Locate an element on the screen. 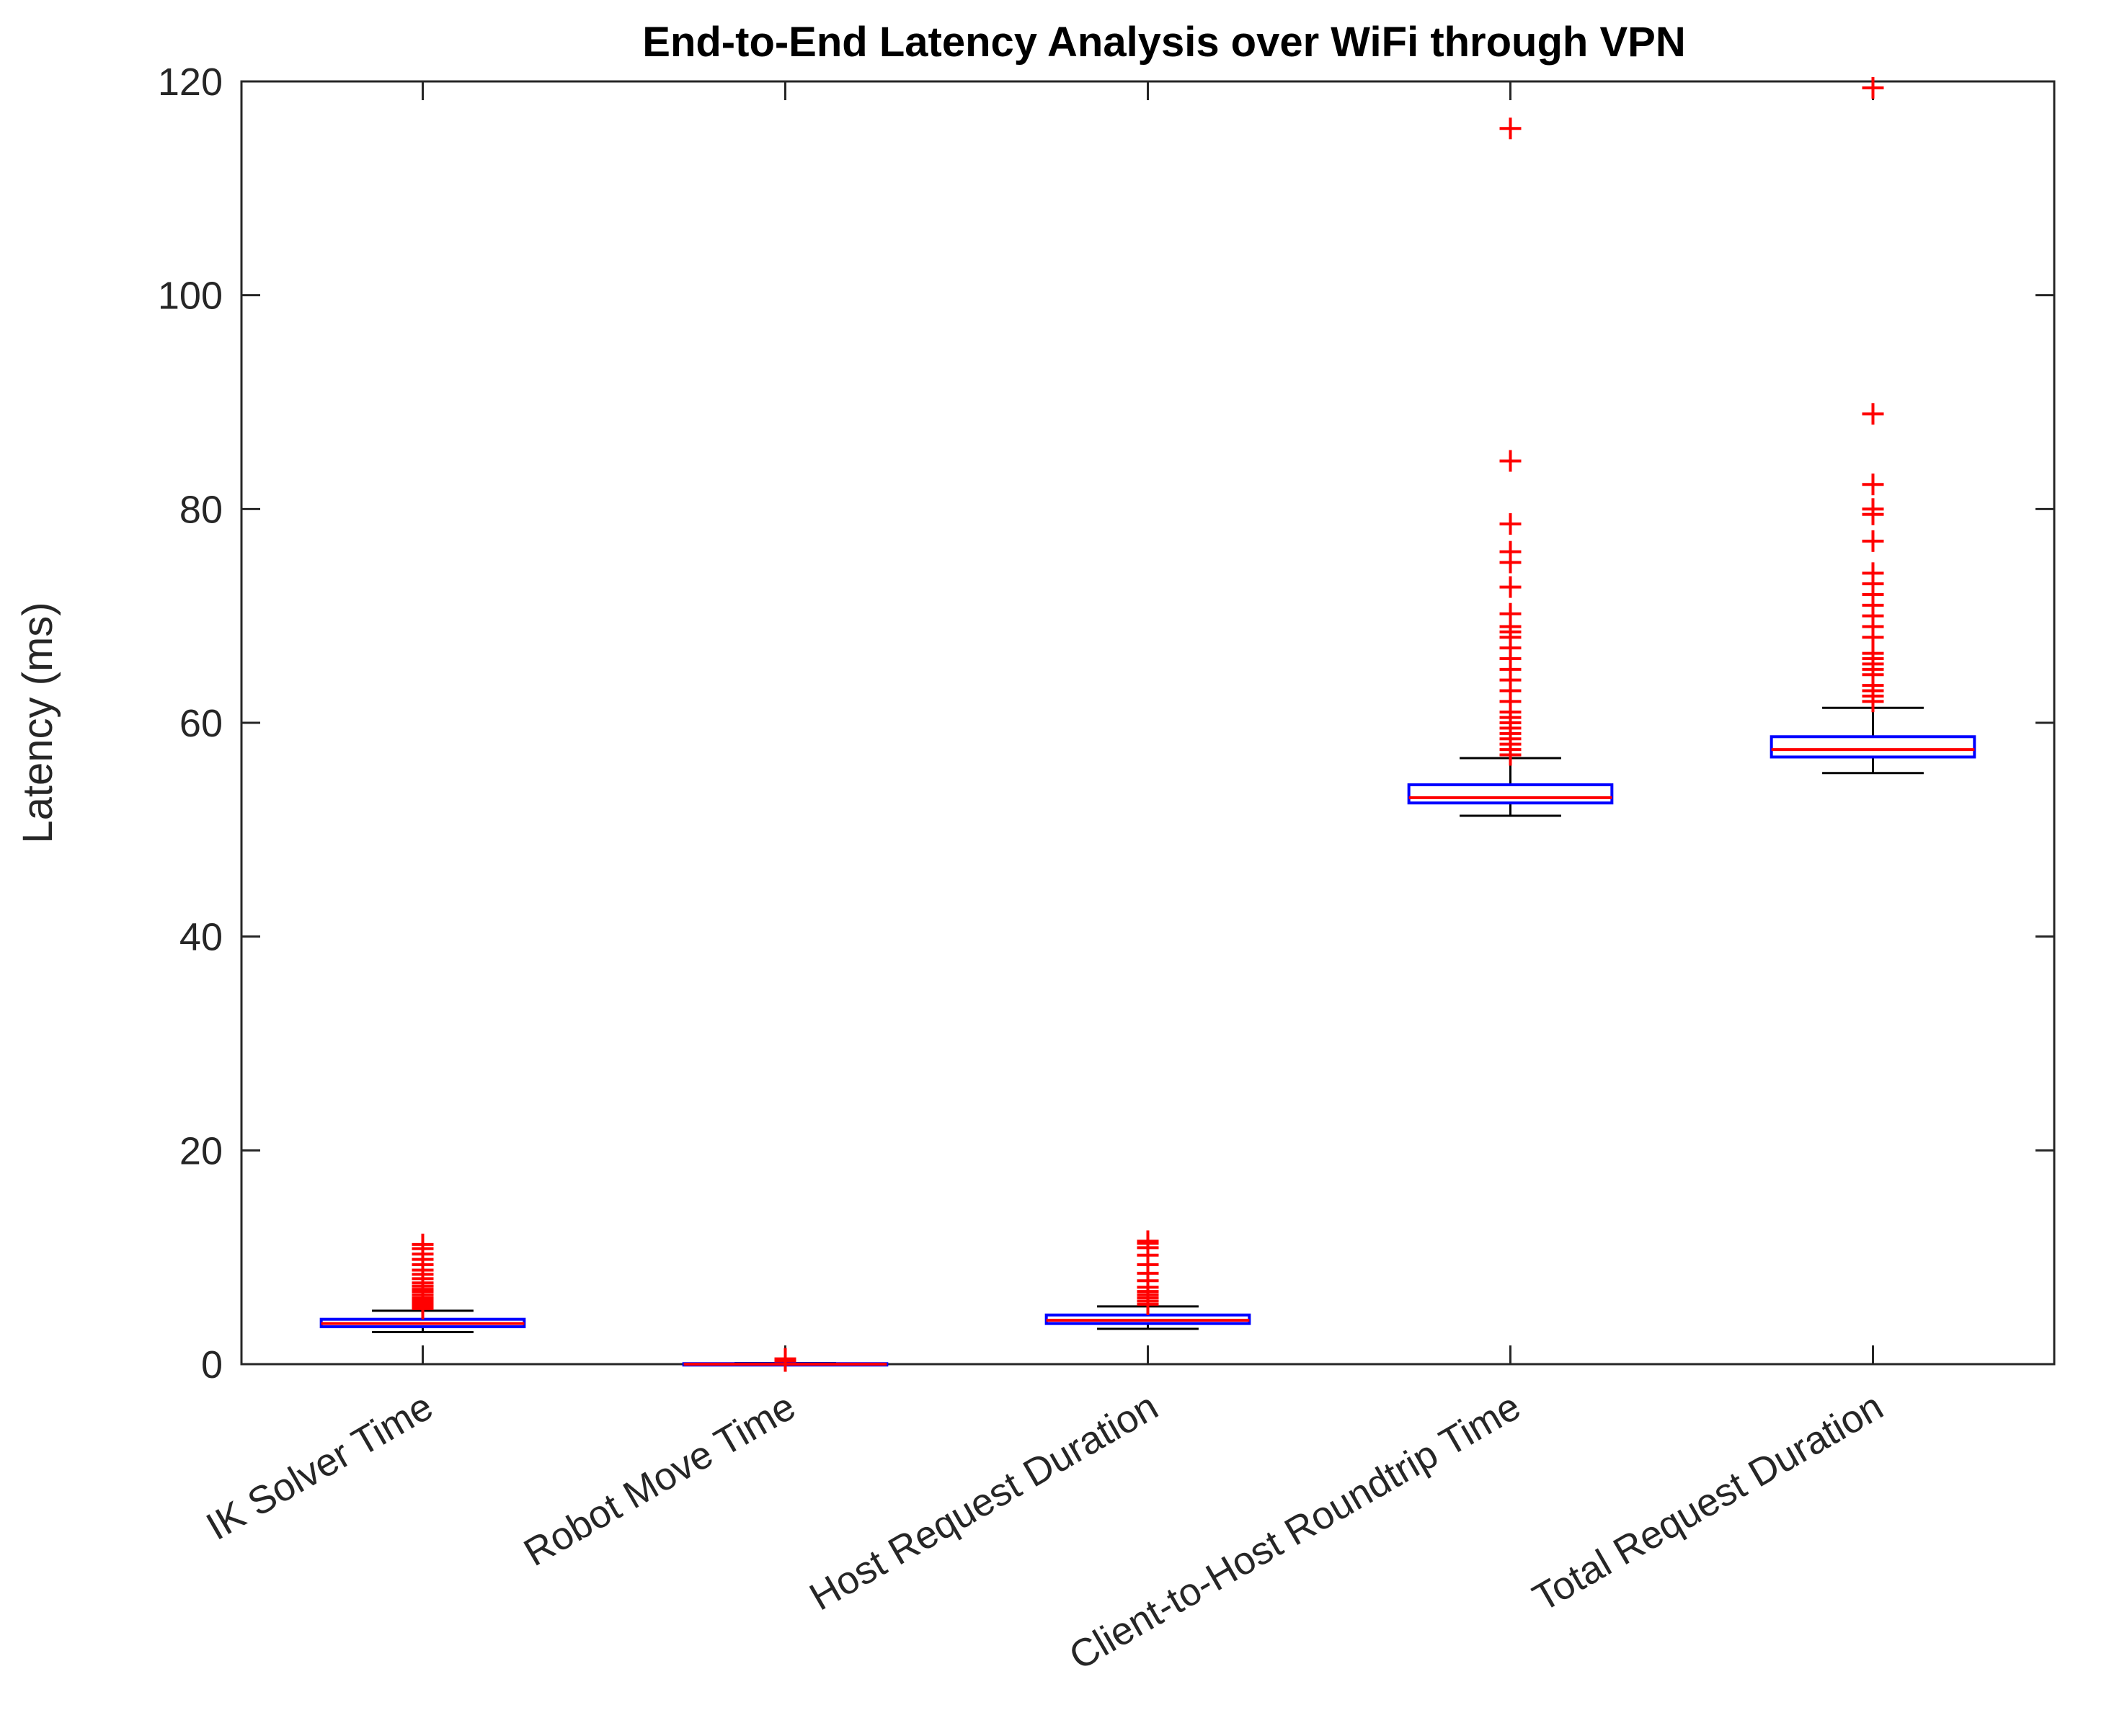  y-tick-label: 40 is located at coordinates (201, 938).